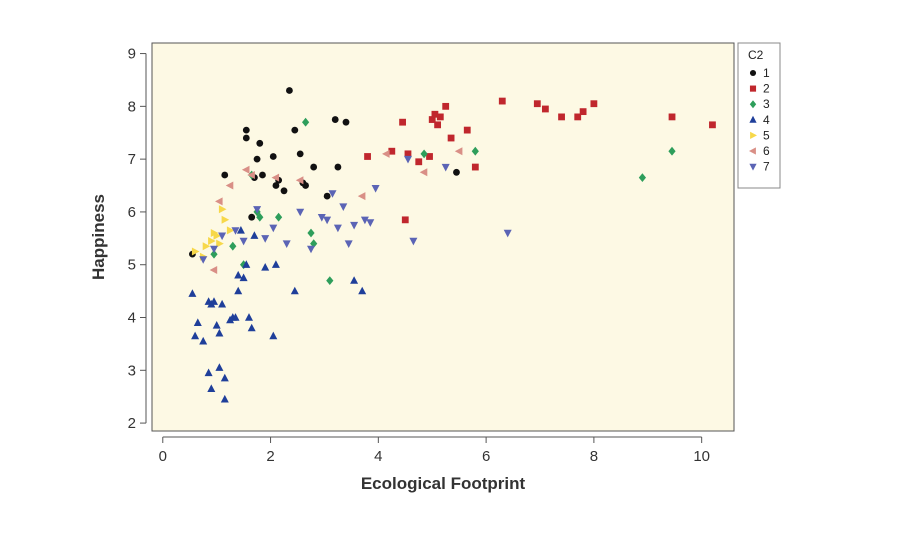  What do you see at coordinates (766, 73) in the screenshot?
I see `legend-label-1: 1` at bounding box center [766, 73].